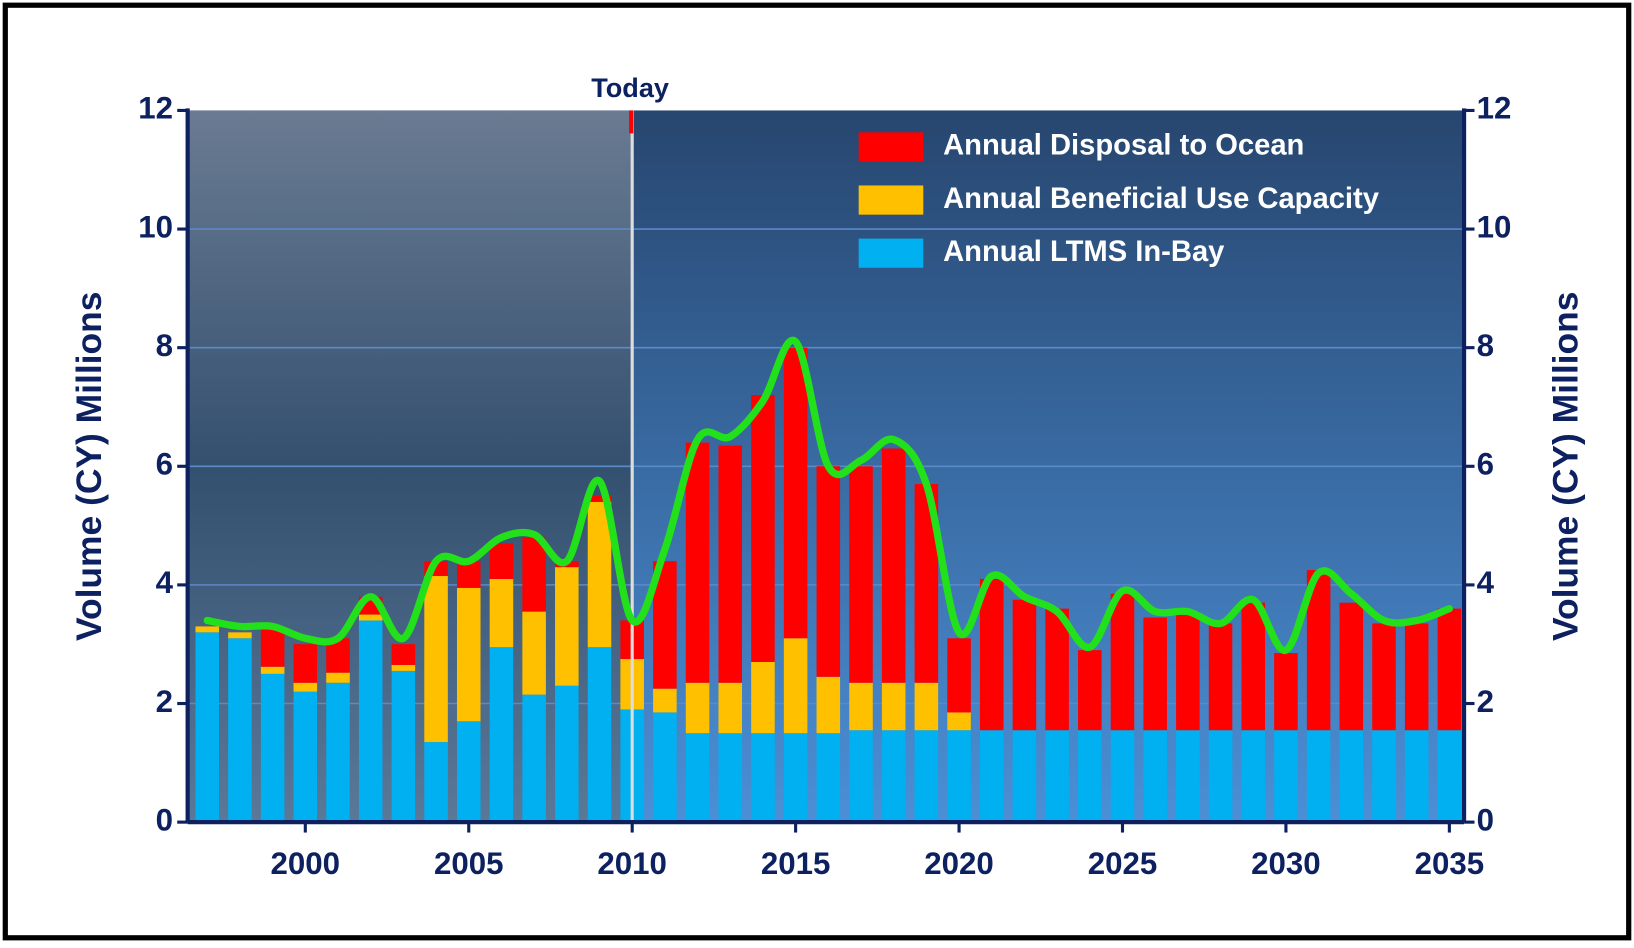  What do you see at coordinates (1161, 199) in the screenshot?
I see `legend-label: Annual Beneficial Use Capacity` at bounding box center [1161, 199].